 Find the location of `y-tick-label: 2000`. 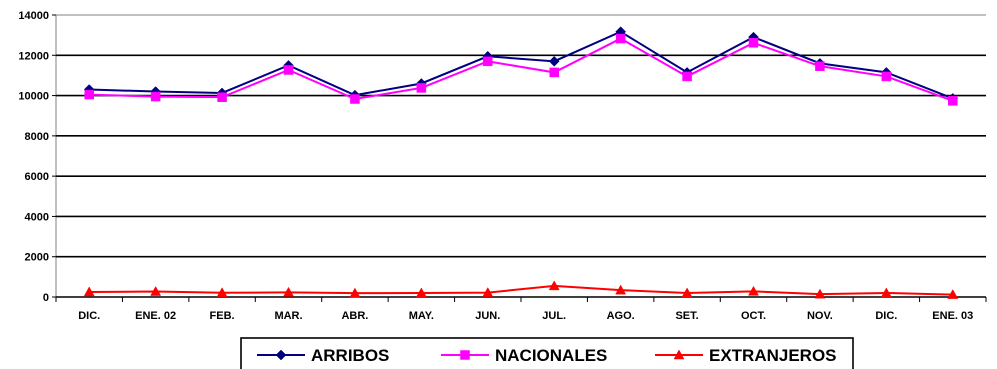

y-tick-label: 2000 is located at coordinates (37, 258).